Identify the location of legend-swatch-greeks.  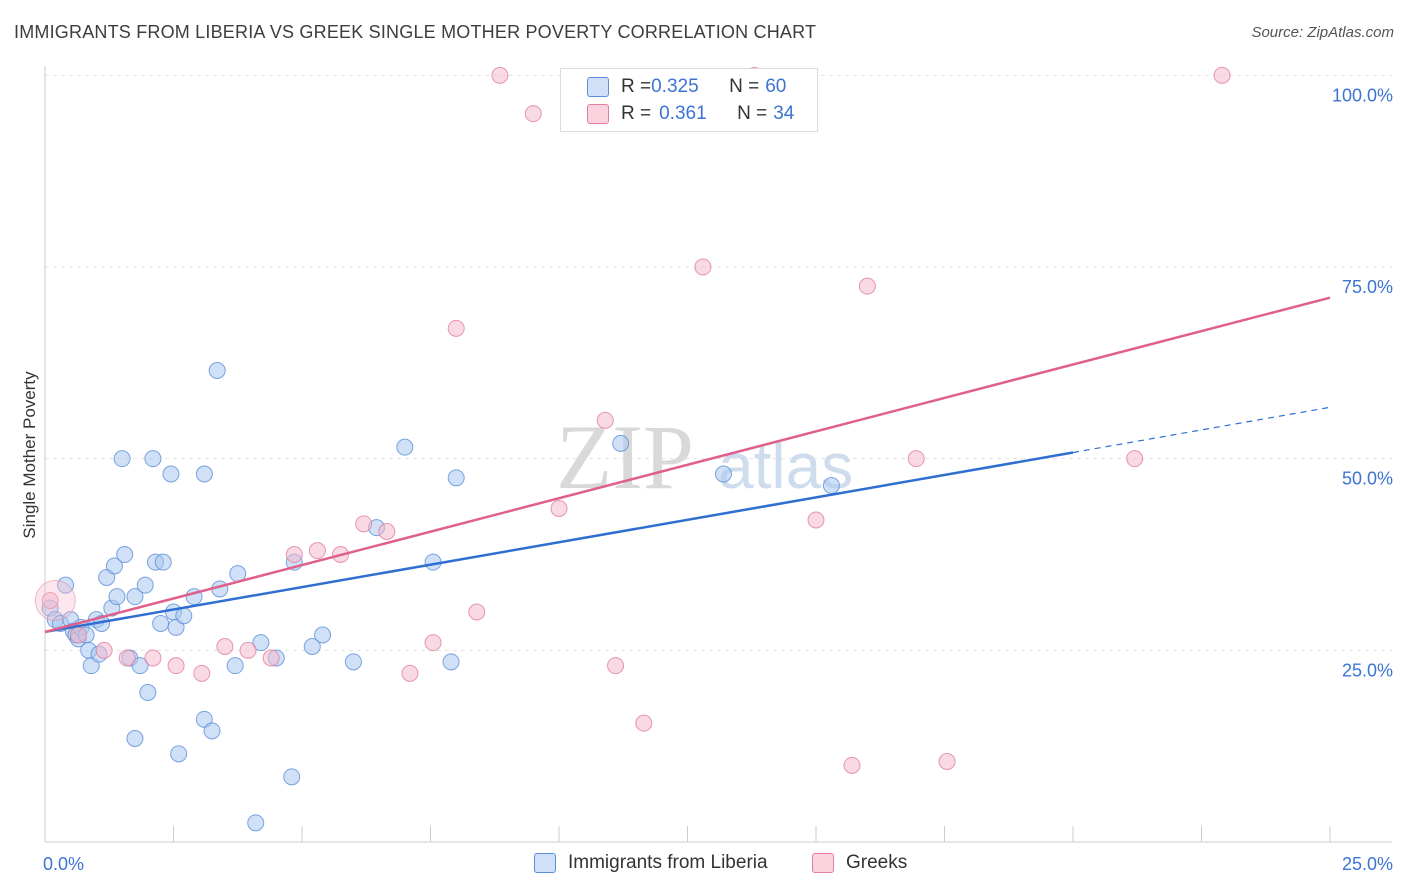
(598, 114).